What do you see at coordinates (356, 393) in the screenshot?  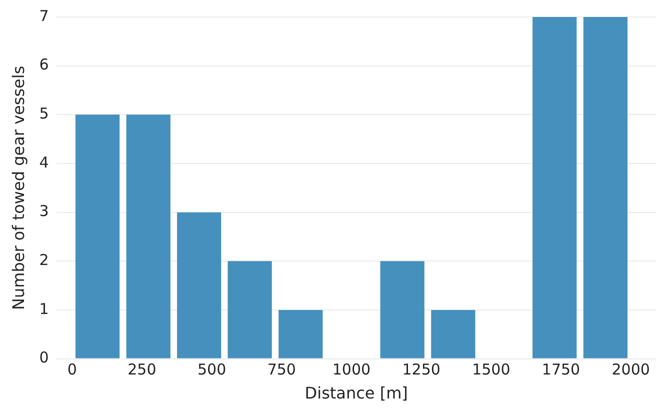 I see `x-axis-title: Distance [m]` at bounding box center [356, 393].